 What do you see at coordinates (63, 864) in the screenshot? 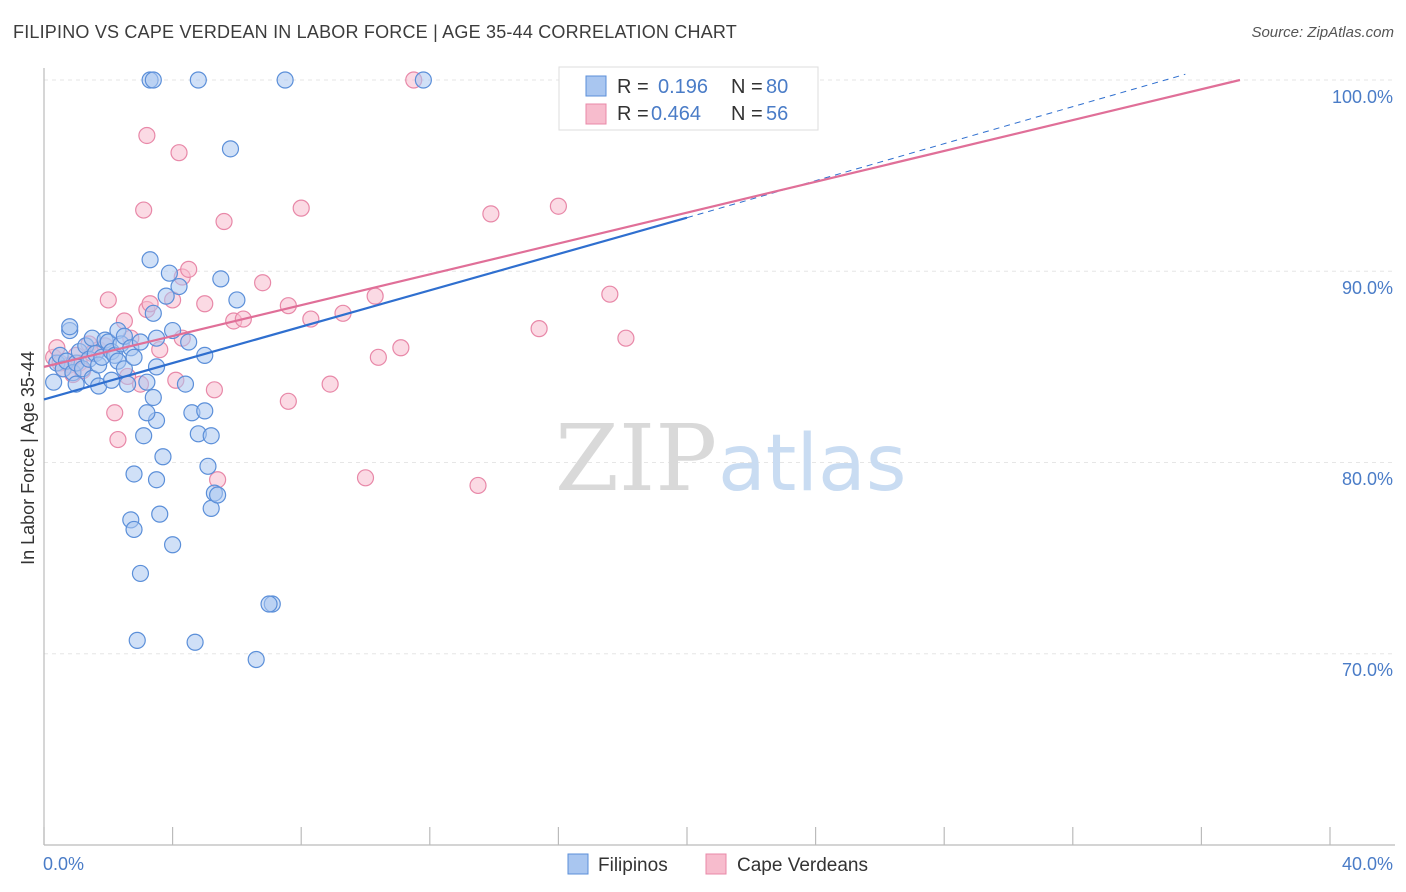
I see `x-tick-min: 0.0%` at bounding box center [63, 864].